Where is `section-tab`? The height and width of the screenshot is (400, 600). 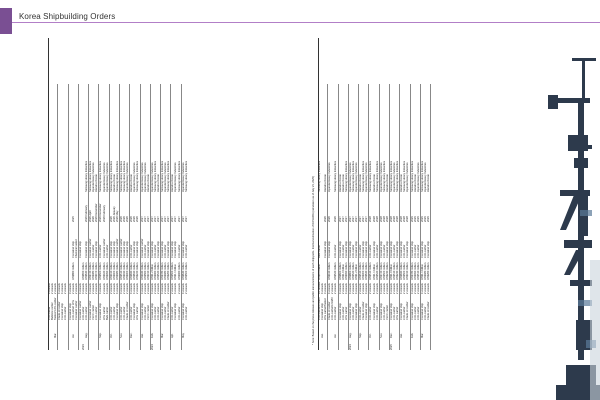 section-tab is located at coordinates (6, 21).